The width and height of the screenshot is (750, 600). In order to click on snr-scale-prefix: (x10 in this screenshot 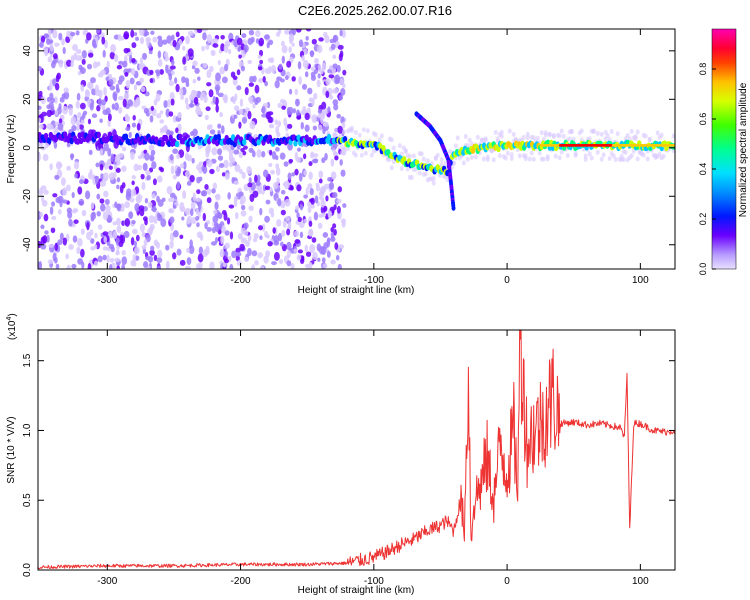, I will do `click(12, 330)`.